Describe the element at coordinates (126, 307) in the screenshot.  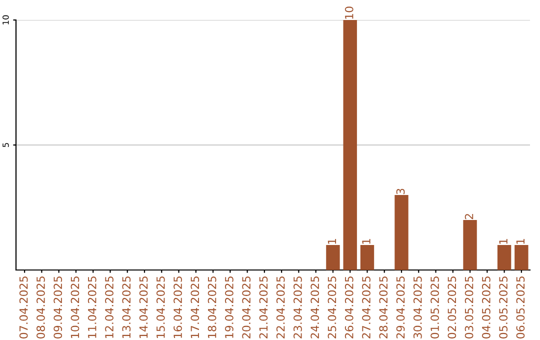
I see `x-tick-label: 13.04.2025` at that location.